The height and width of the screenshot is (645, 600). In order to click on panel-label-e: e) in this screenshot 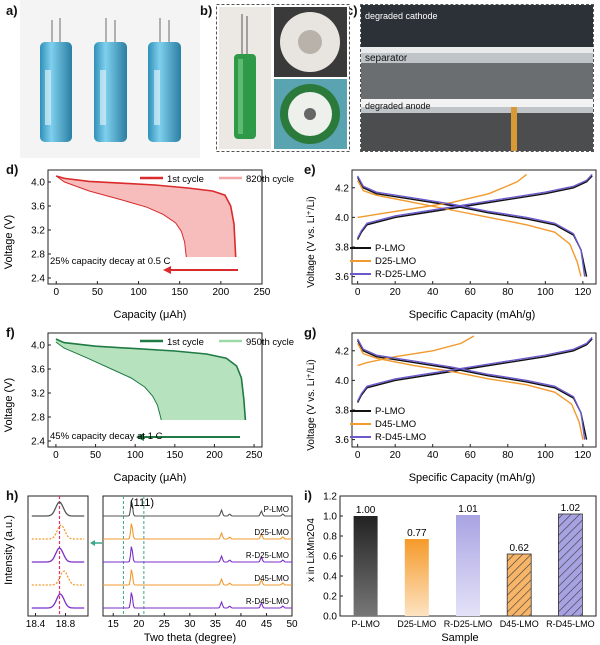, I will do `click(310, 169)`.